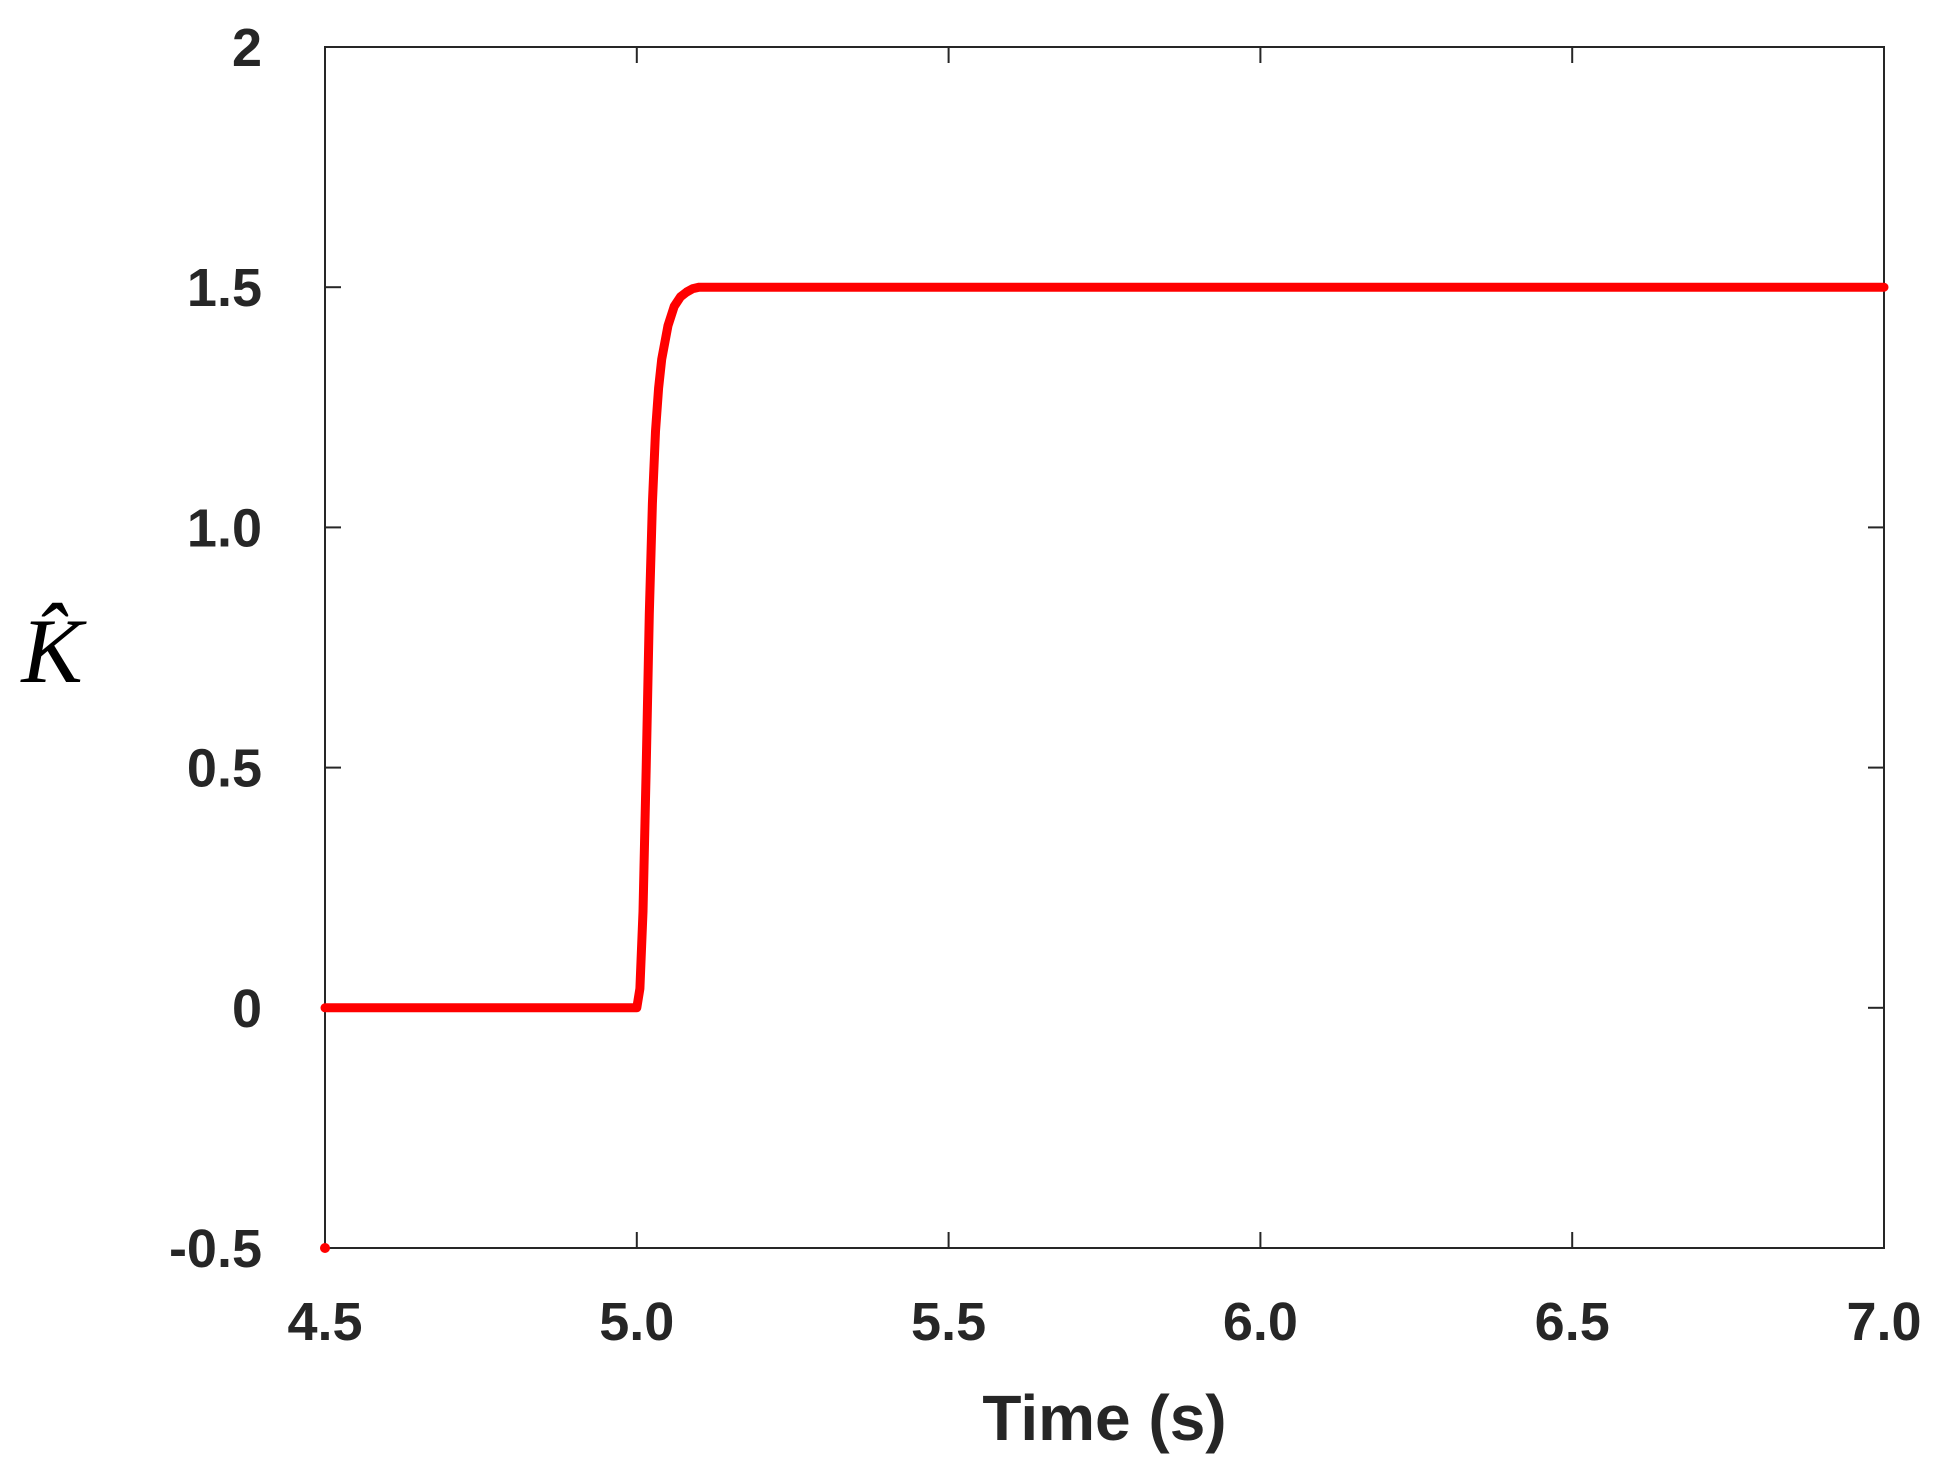  Describe the element at coordinates (636, 1322) in the screenshot. I see `x-tick-label: 5.0` at that location.